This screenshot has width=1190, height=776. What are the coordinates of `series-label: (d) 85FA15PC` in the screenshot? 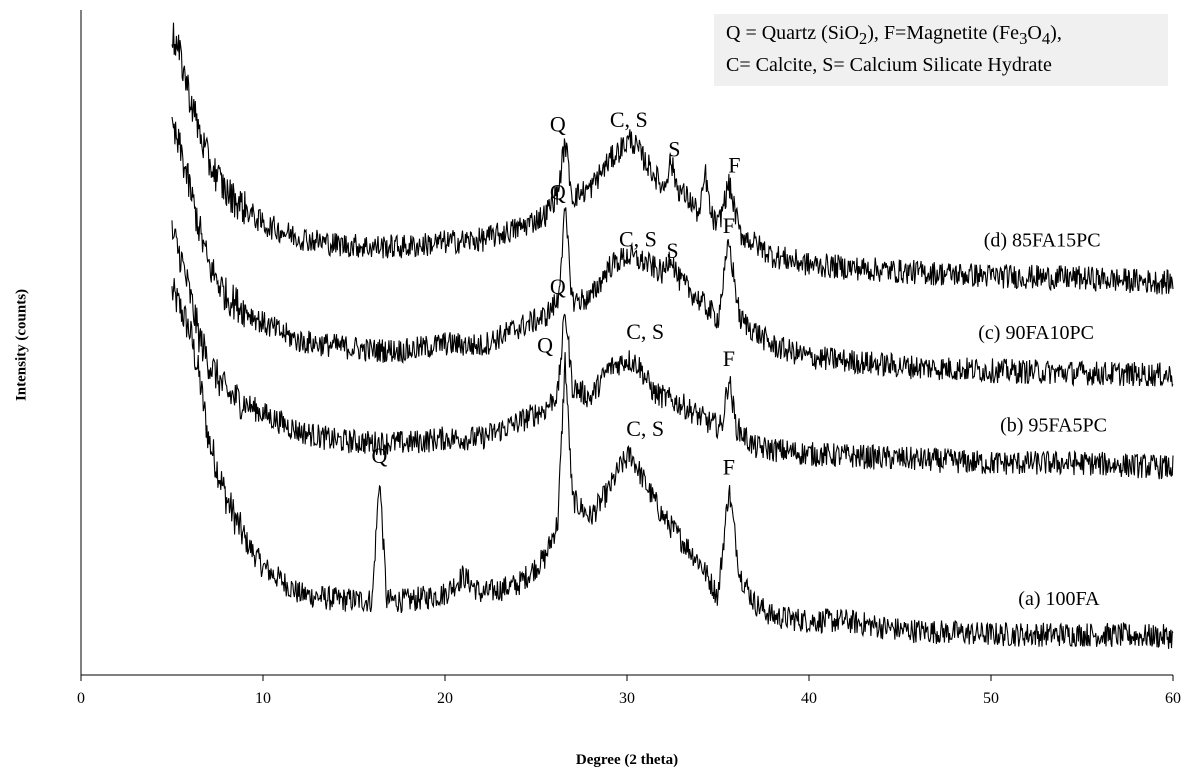 It's located at (1042, 241).